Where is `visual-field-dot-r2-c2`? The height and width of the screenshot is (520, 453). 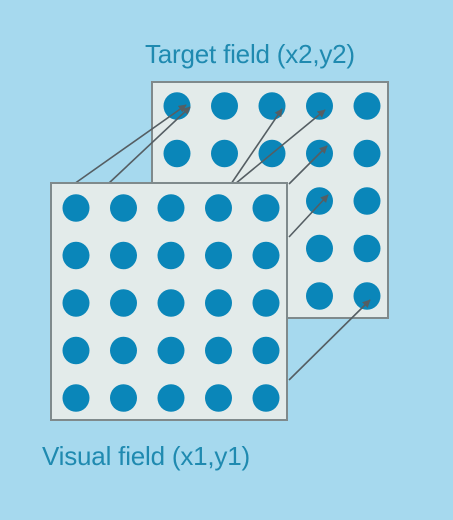 visual-field-dot-r2-c2 is located at coordinates (123, 255).